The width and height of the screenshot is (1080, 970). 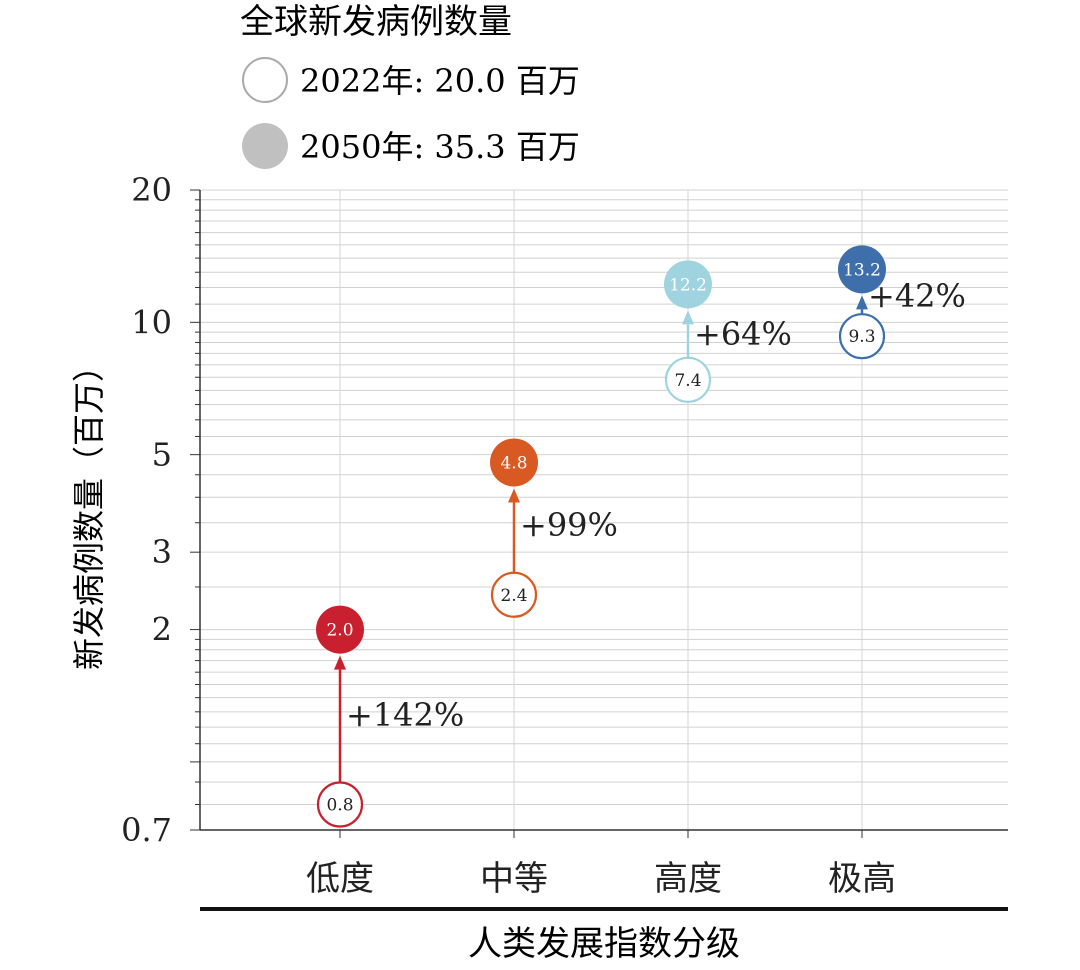 What do you see at coordinates (151, 190) in the screenshot?
I see `y-tick-label: 20` at bounding box center [151, 190].